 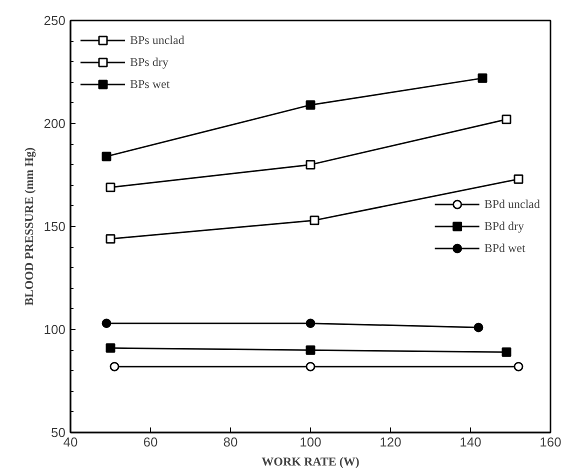 I want to click on legend-label: BPd dry, so click(x=504, y=226).